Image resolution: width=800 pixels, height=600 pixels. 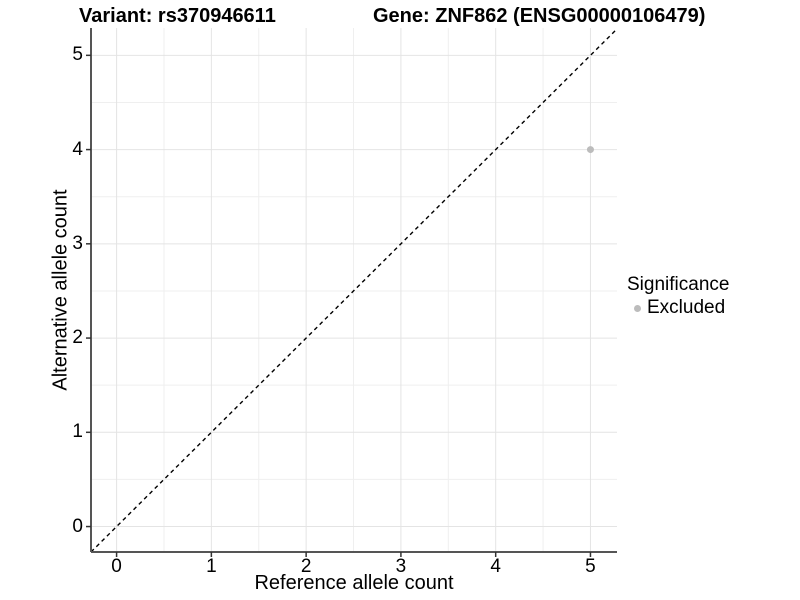 What do you see at coordinates (539, 16) in the screenshot?
I see `gene-title: Gene: ZNF862 (ENSG00000106479)` at bounding box center [539, 16].